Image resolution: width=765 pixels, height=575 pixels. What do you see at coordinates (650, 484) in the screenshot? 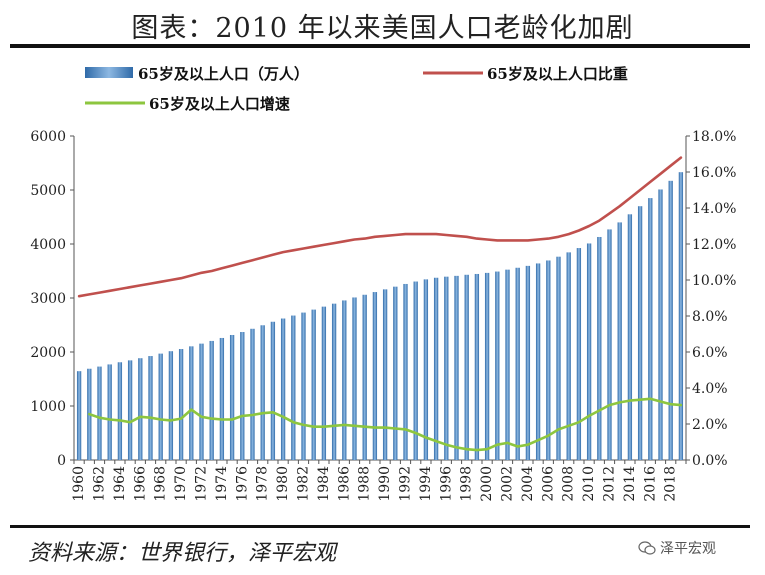
I see `x-tick-label: 2016` at bounding box center [650, 484].